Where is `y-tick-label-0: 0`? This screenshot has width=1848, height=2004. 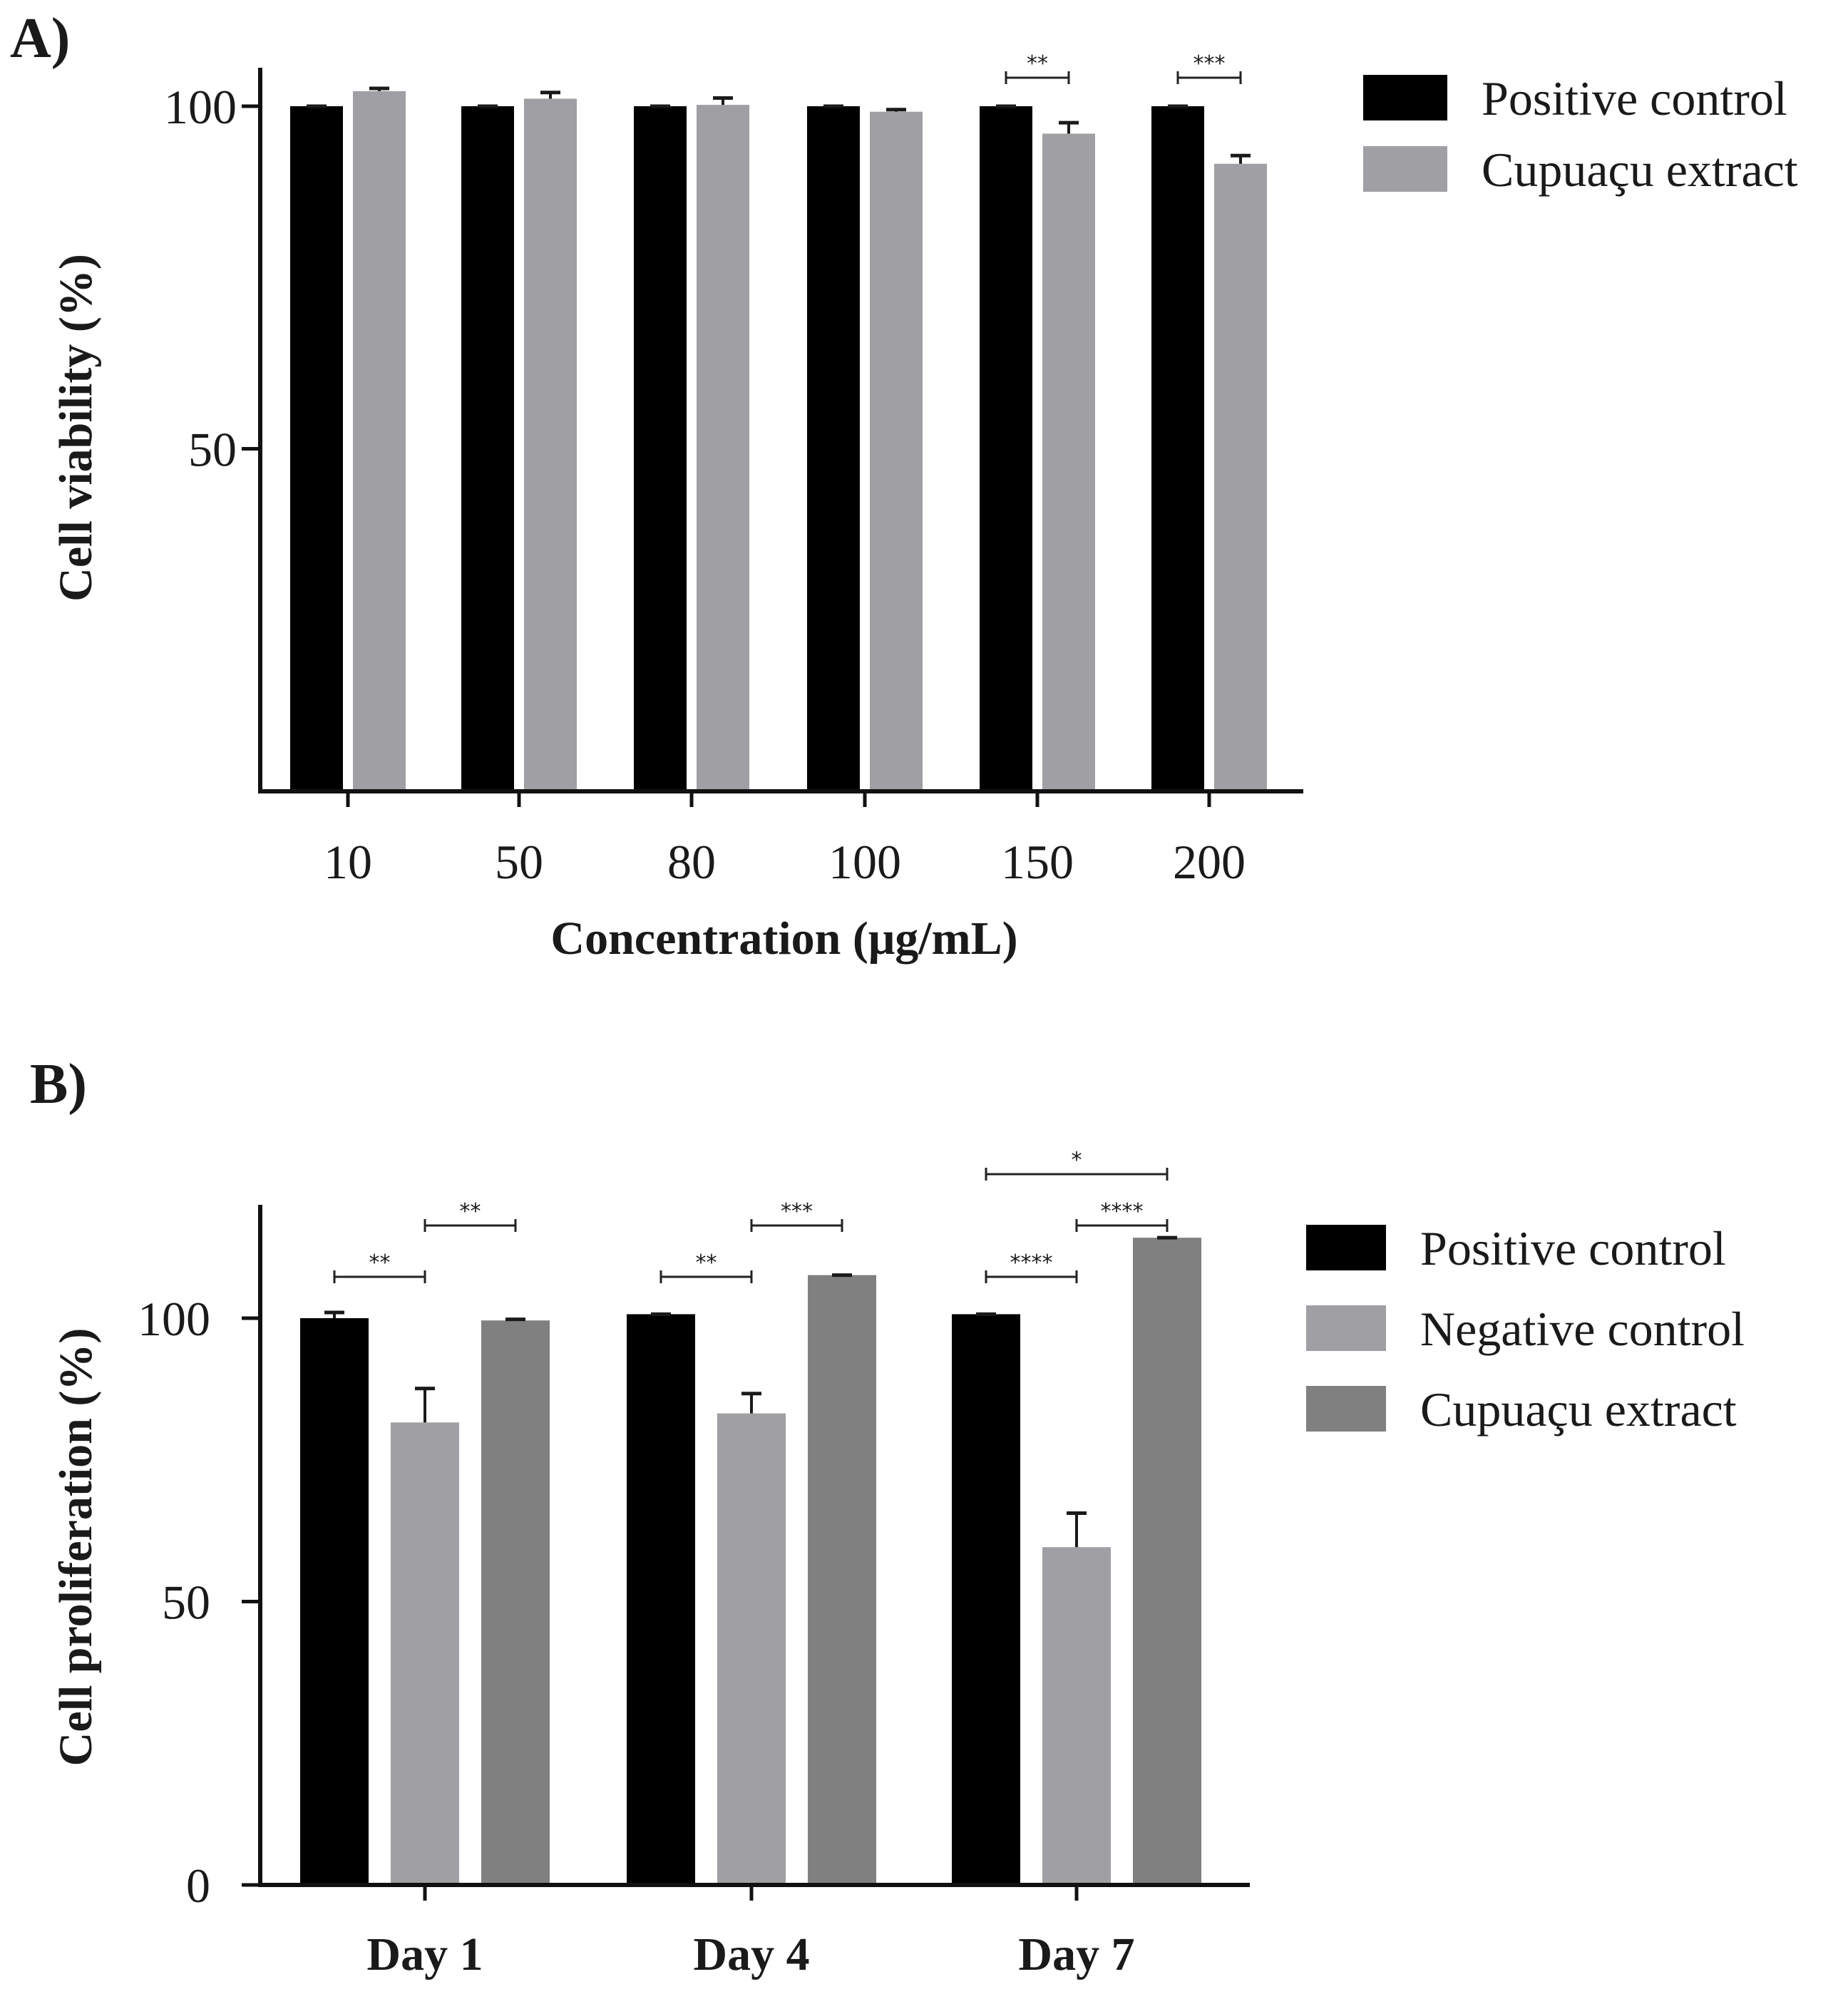 y-tick-label-0: 0 is located at coordinates (198, 1886).